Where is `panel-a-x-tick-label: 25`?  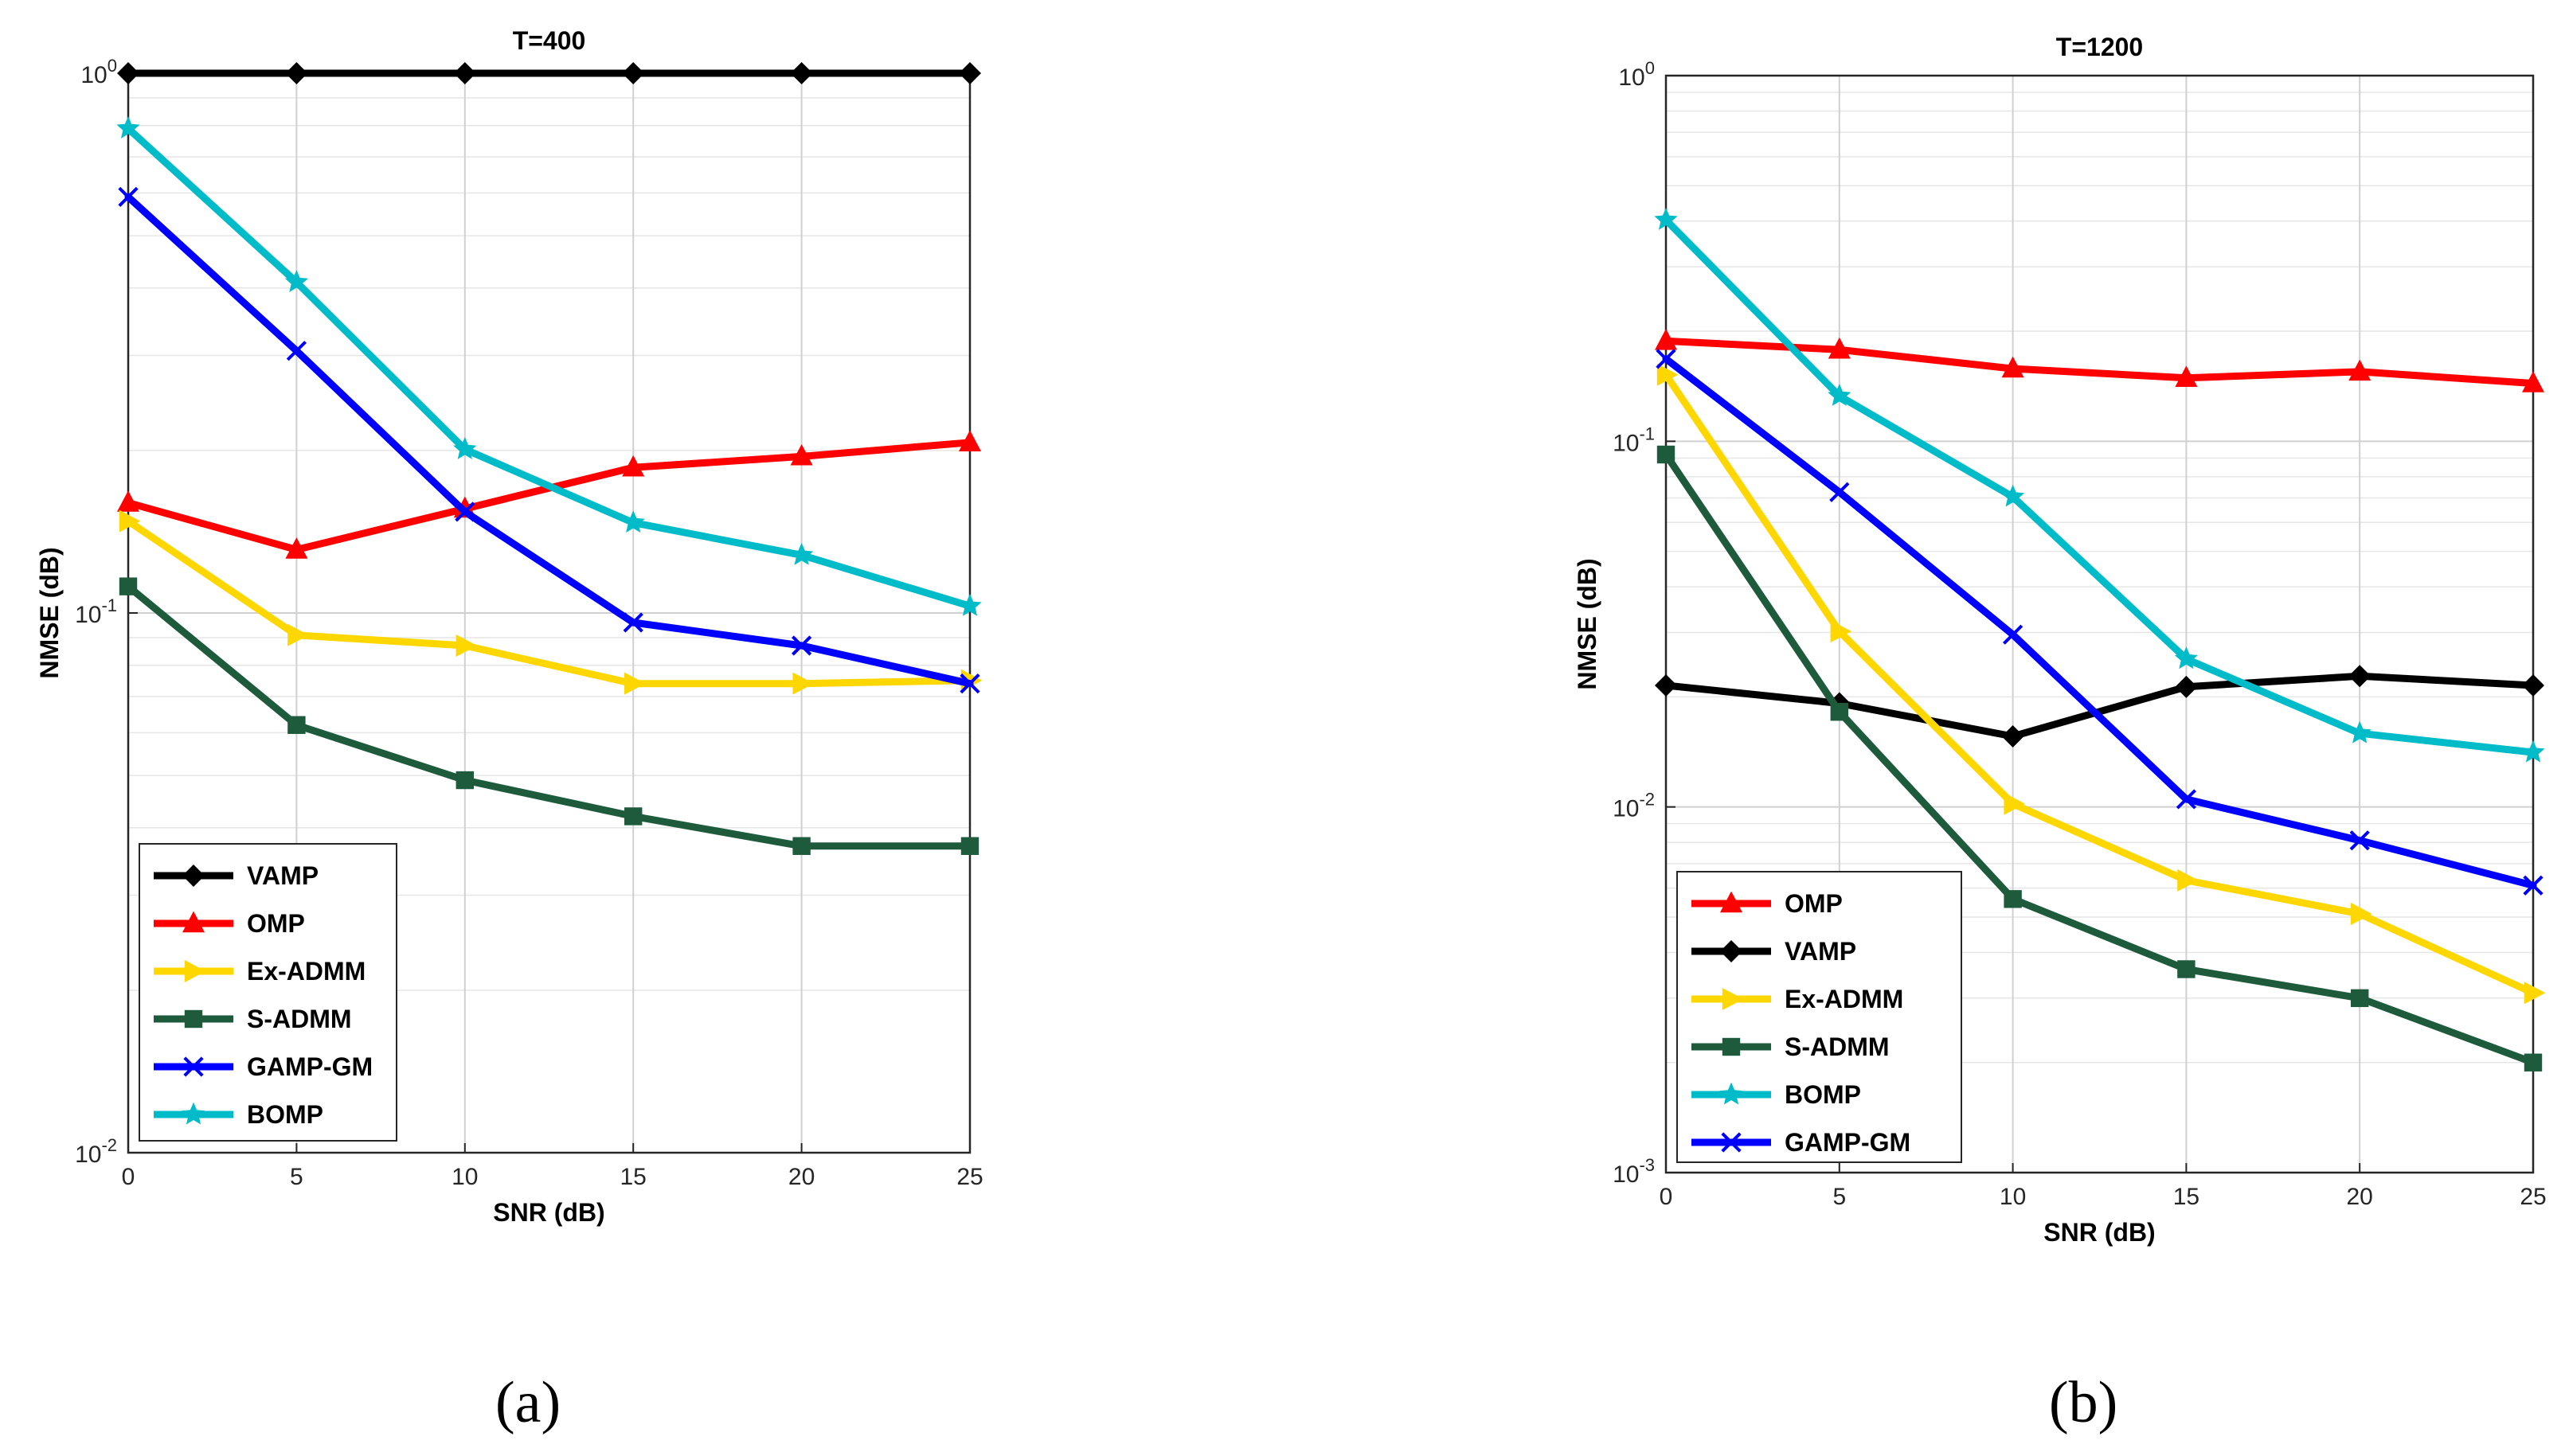
panel-a-x-tick-label: 25 is located at coordinates (970, 1177).